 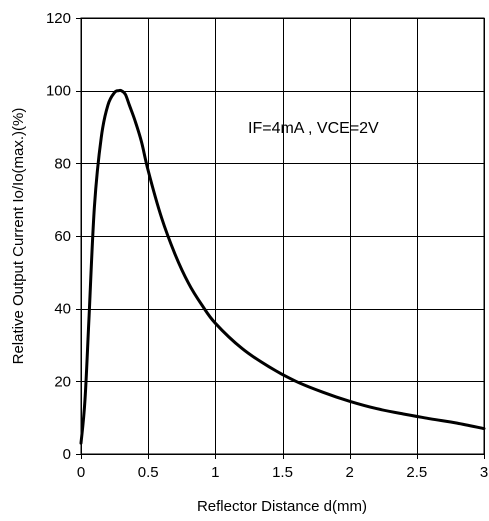 I want to click on y-tick-label: 60, so click(x=62, y=236).